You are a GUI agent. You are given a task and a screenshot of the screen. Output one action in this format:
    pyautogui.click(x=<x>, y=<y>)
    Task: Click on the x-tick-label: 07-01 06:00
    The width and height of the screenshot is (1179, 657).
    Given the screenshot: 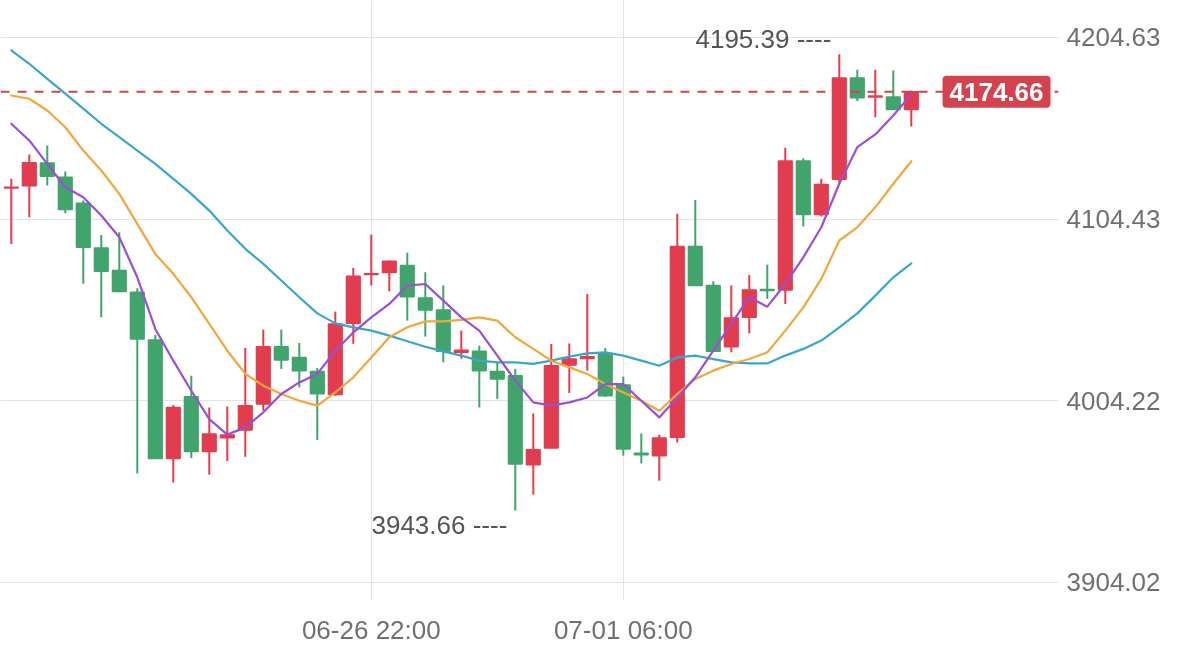 What is the action you would take?
    pyautogui.click(x=623, y=629)
    